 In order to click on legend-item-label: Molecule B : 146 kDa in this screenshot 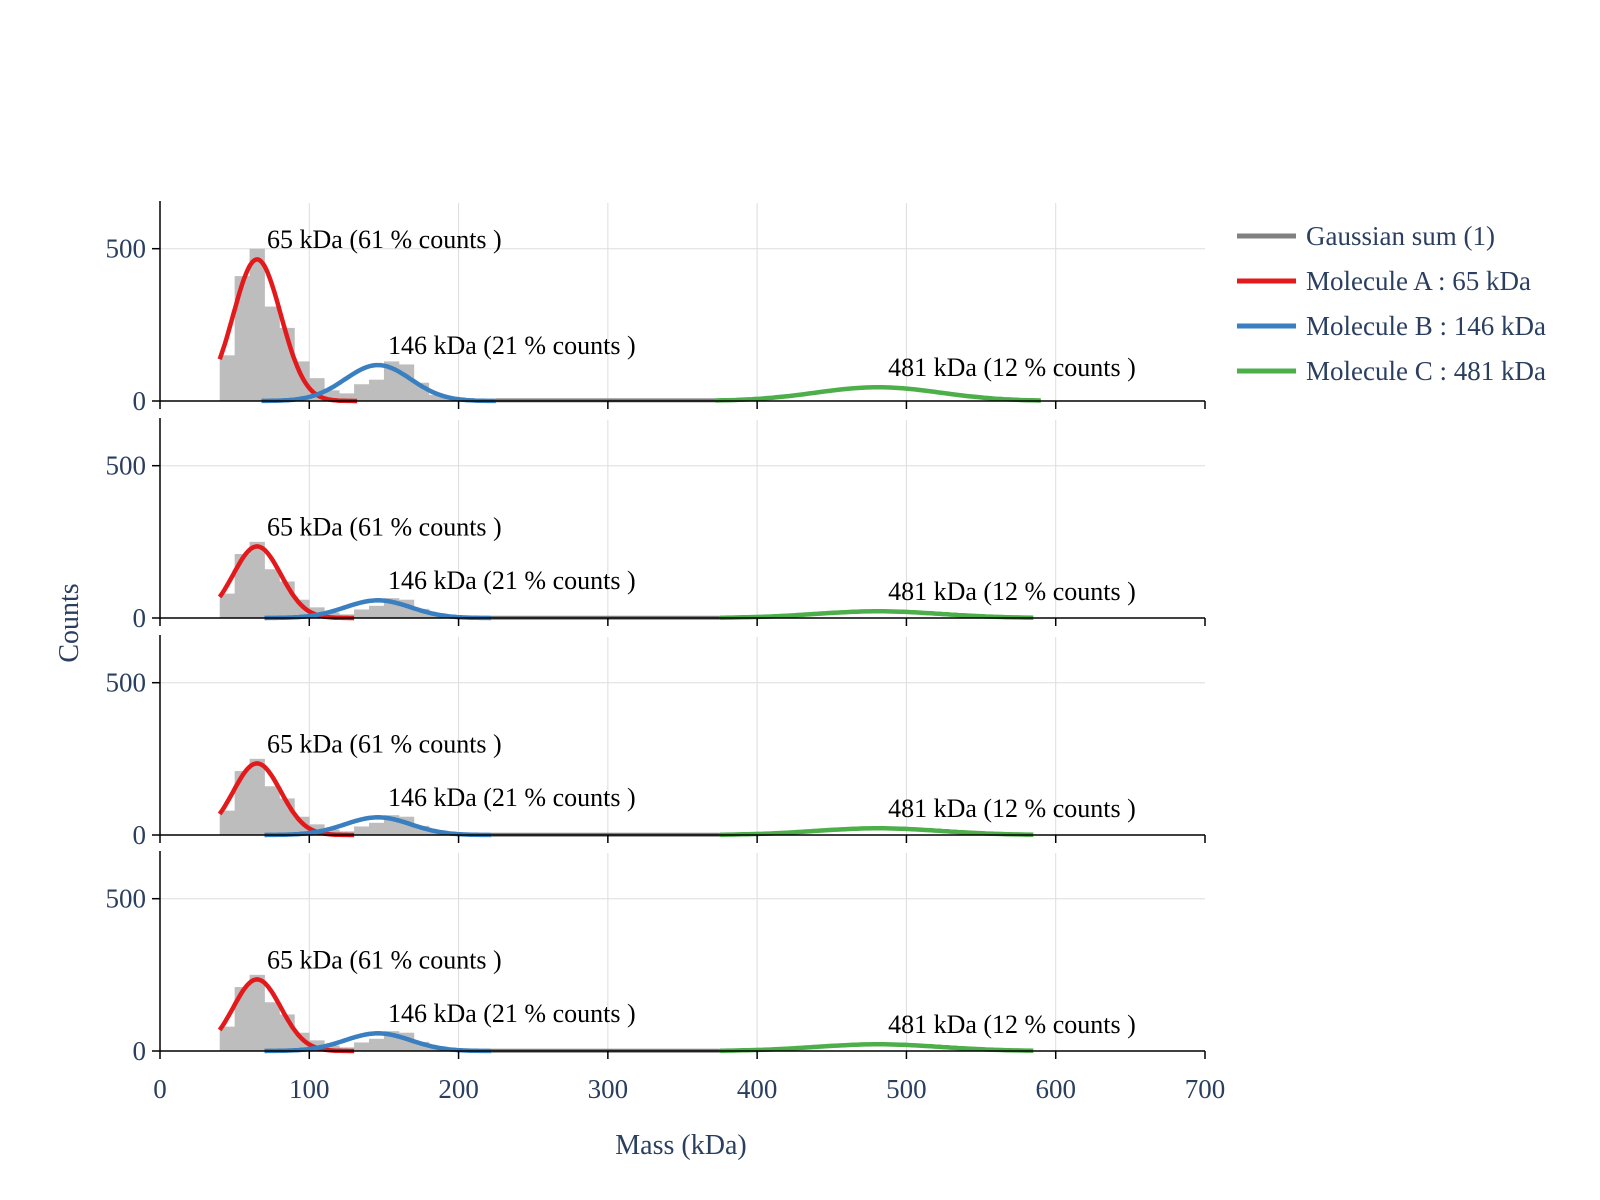, I will do `click(1426, 326)`.